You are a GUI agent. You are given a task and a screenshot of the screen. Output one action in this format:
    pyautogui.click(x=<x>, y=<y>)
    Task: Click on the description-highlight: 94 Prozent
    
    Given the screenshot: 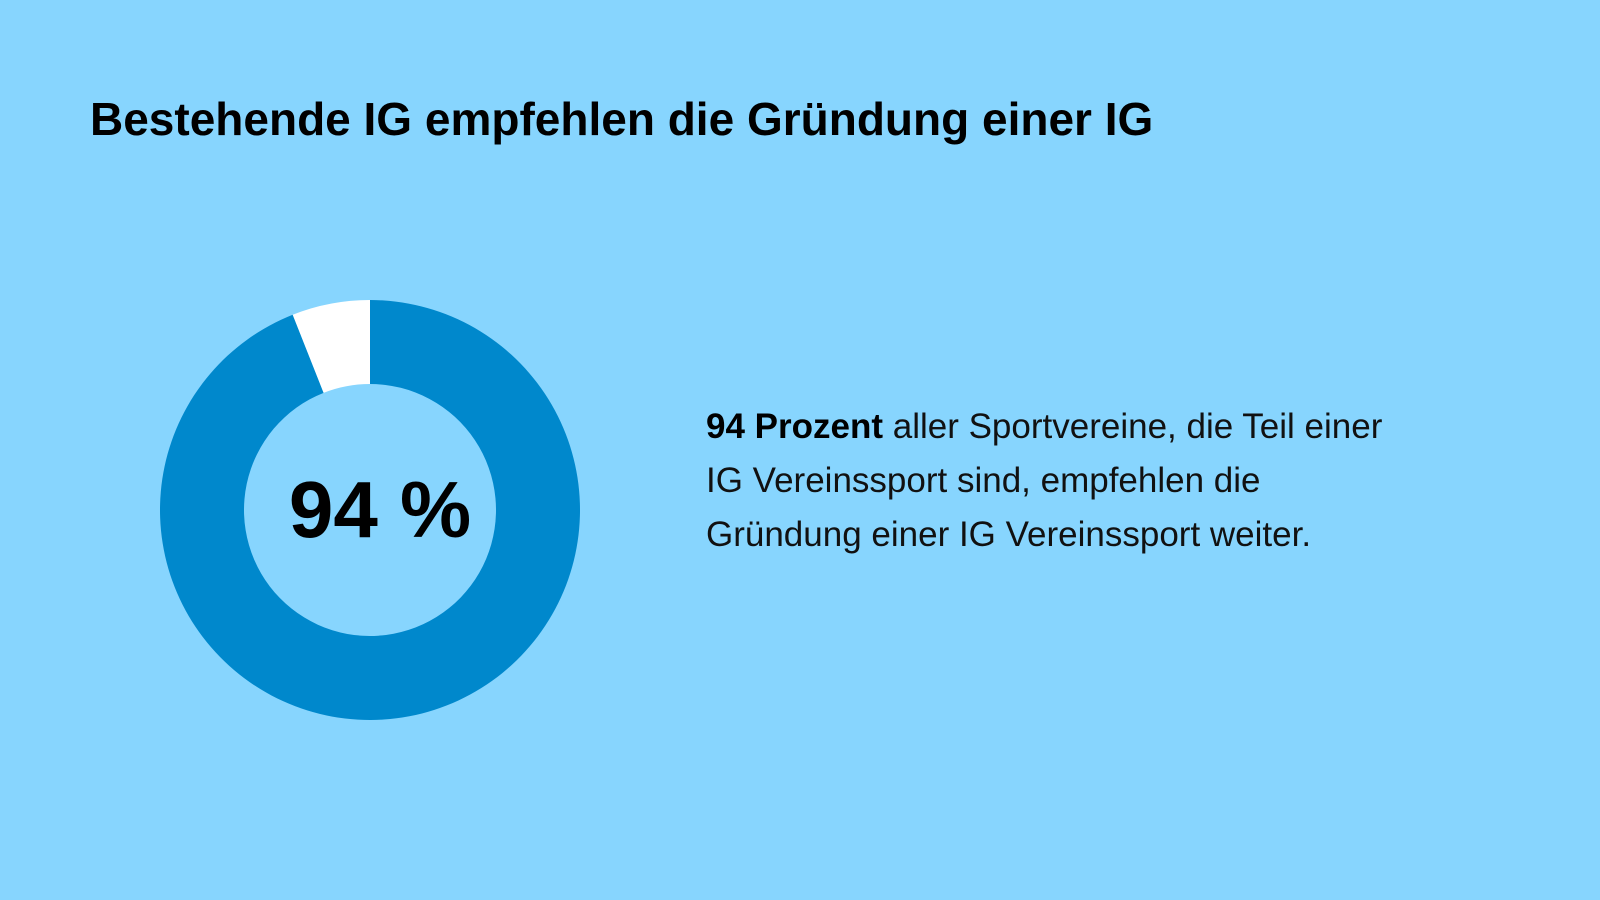 What is the action you would take?
    pyautogui.click(x=794, y=426)
    